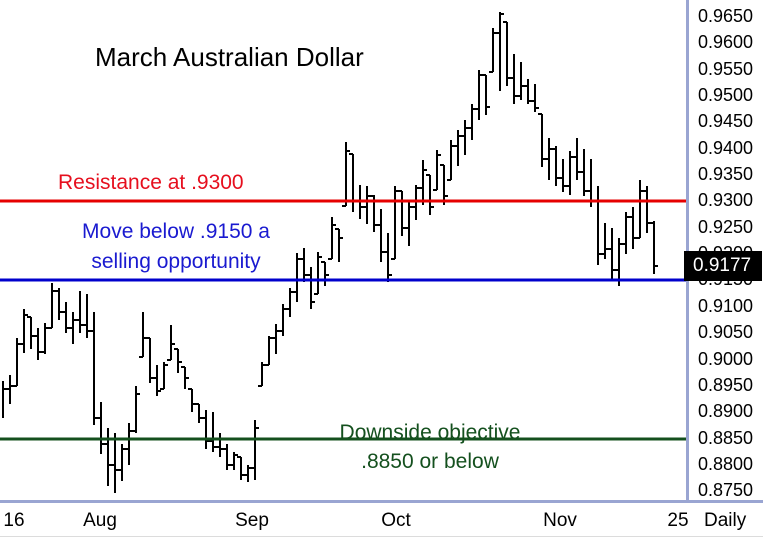 This screenshot has width=763, height=539. I want to click on y-axis-label: 0.8900, so click(726, 411).